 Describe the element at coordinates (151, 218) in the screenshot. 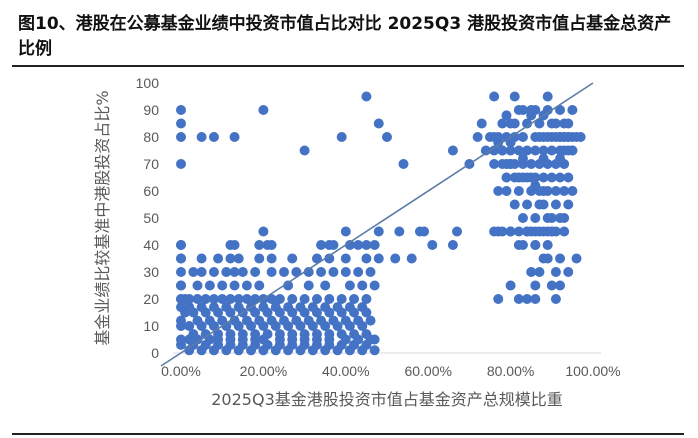

I see `y-tick-label: 50` at that location.